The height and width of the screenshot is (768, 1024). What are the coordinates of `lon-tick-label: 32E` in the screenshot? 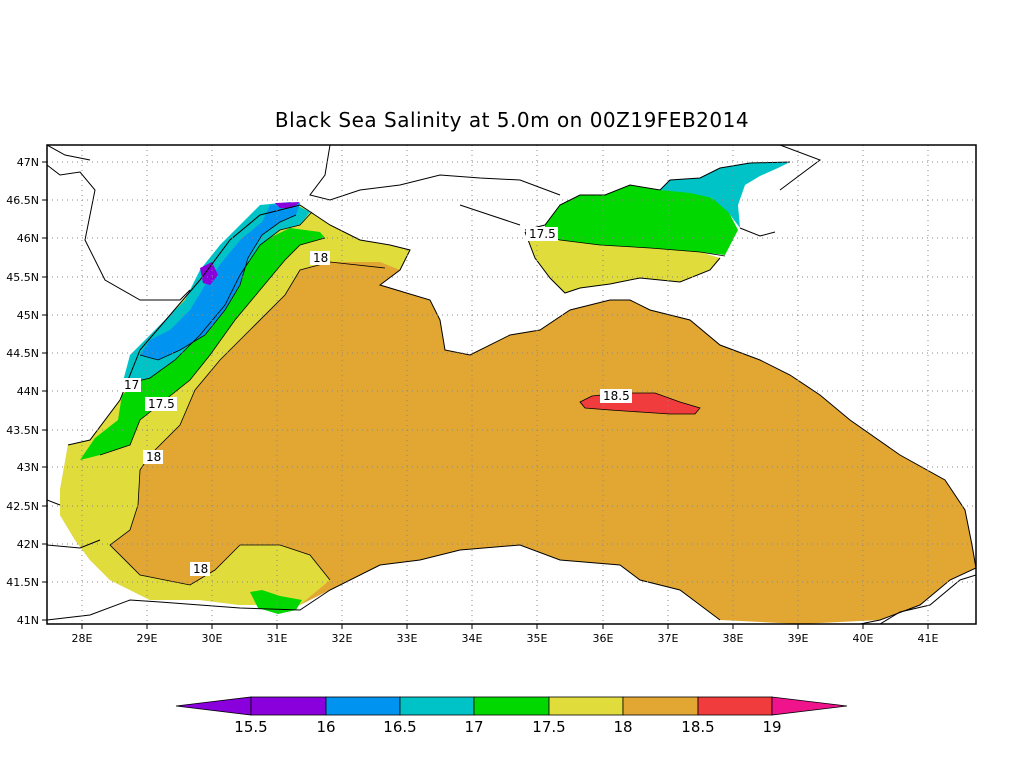 It's located at (342, 638).